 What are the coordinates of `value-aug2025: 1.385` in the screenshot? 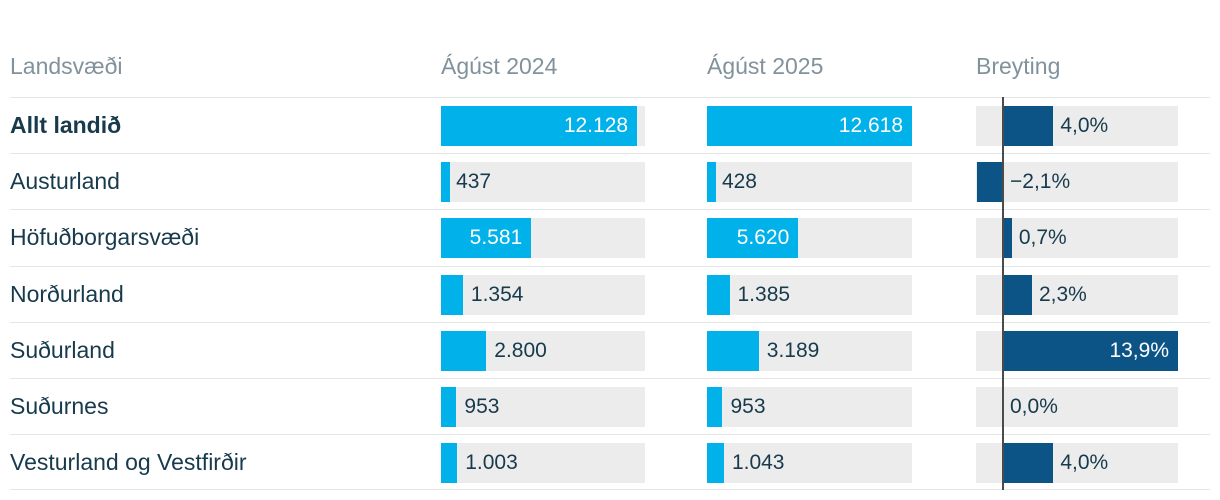 It's located at (764, 294).